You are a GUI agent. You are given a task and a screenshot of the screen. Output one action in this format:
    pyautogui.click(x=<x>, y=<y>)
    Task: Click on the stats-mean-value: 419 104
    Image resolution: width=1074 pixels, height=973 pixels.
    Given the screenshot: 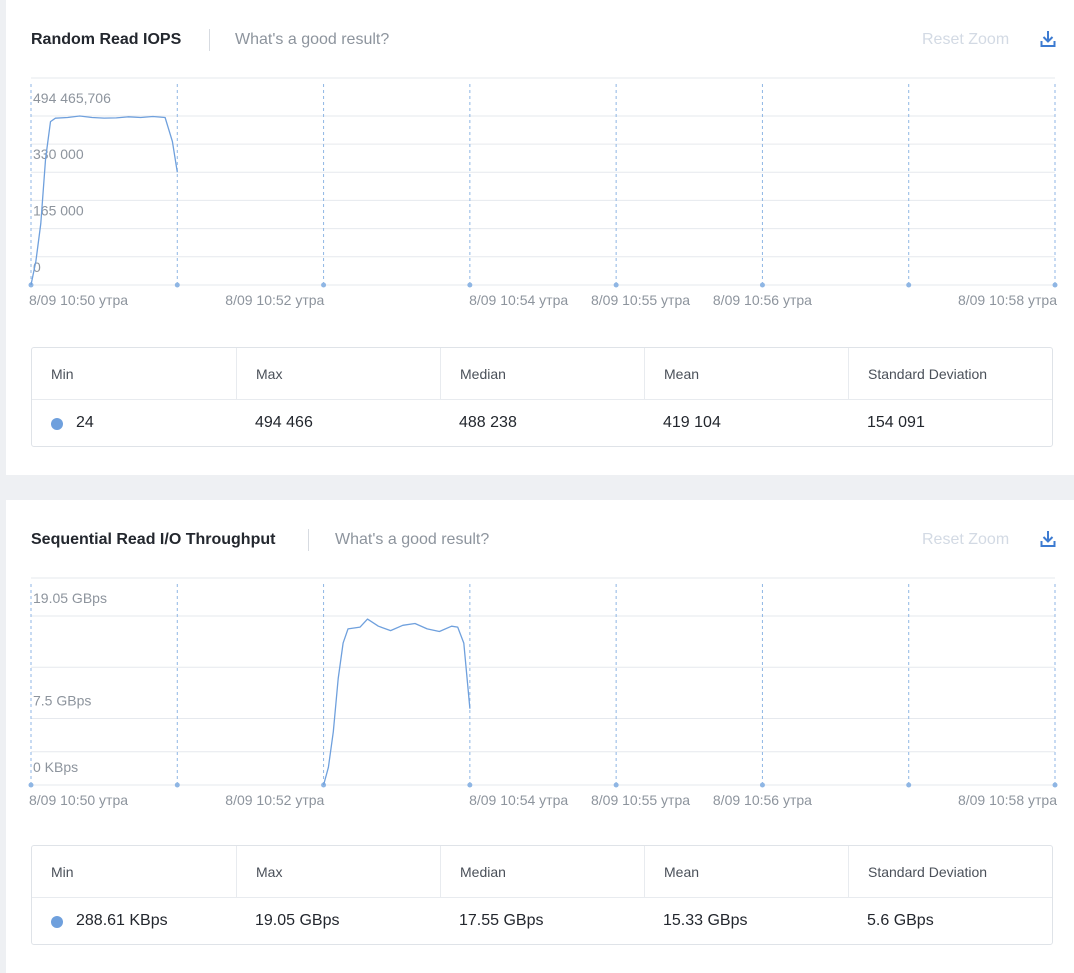 What is the action you would take?
    pyautogui.click(x=692, y=422)
    